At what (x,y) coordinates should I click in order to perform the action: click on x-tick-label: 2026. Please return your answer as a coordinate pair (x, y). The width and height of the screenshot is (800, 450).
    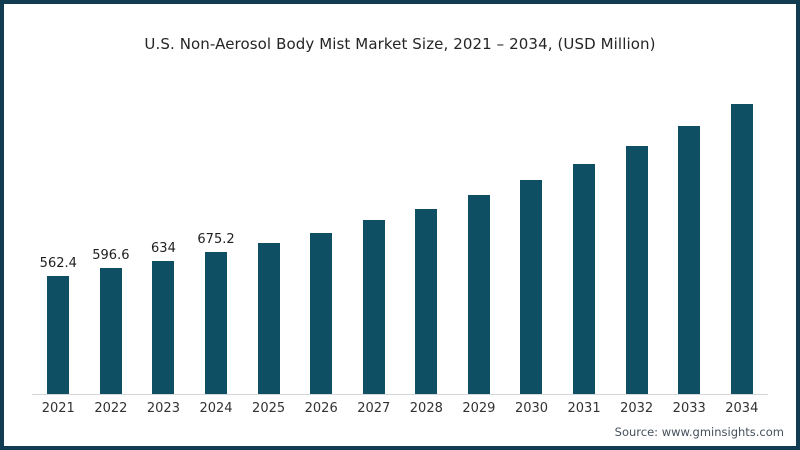
    Looking at the image, I should click on (321, 408).